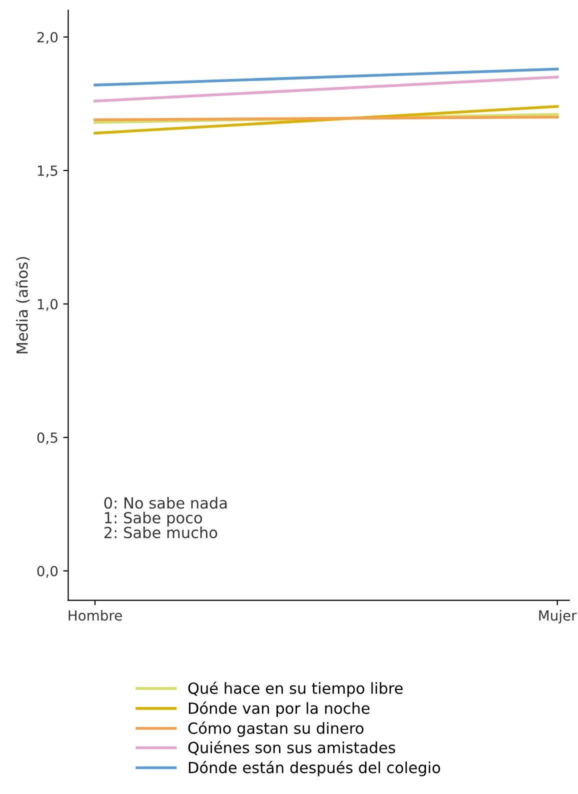 The image size is (578, 794). What do you see at coordinates (276, 729) in the screenshot?
I see `legend-label: Cómo gastan su dinero` at bounding box center [276, 729].